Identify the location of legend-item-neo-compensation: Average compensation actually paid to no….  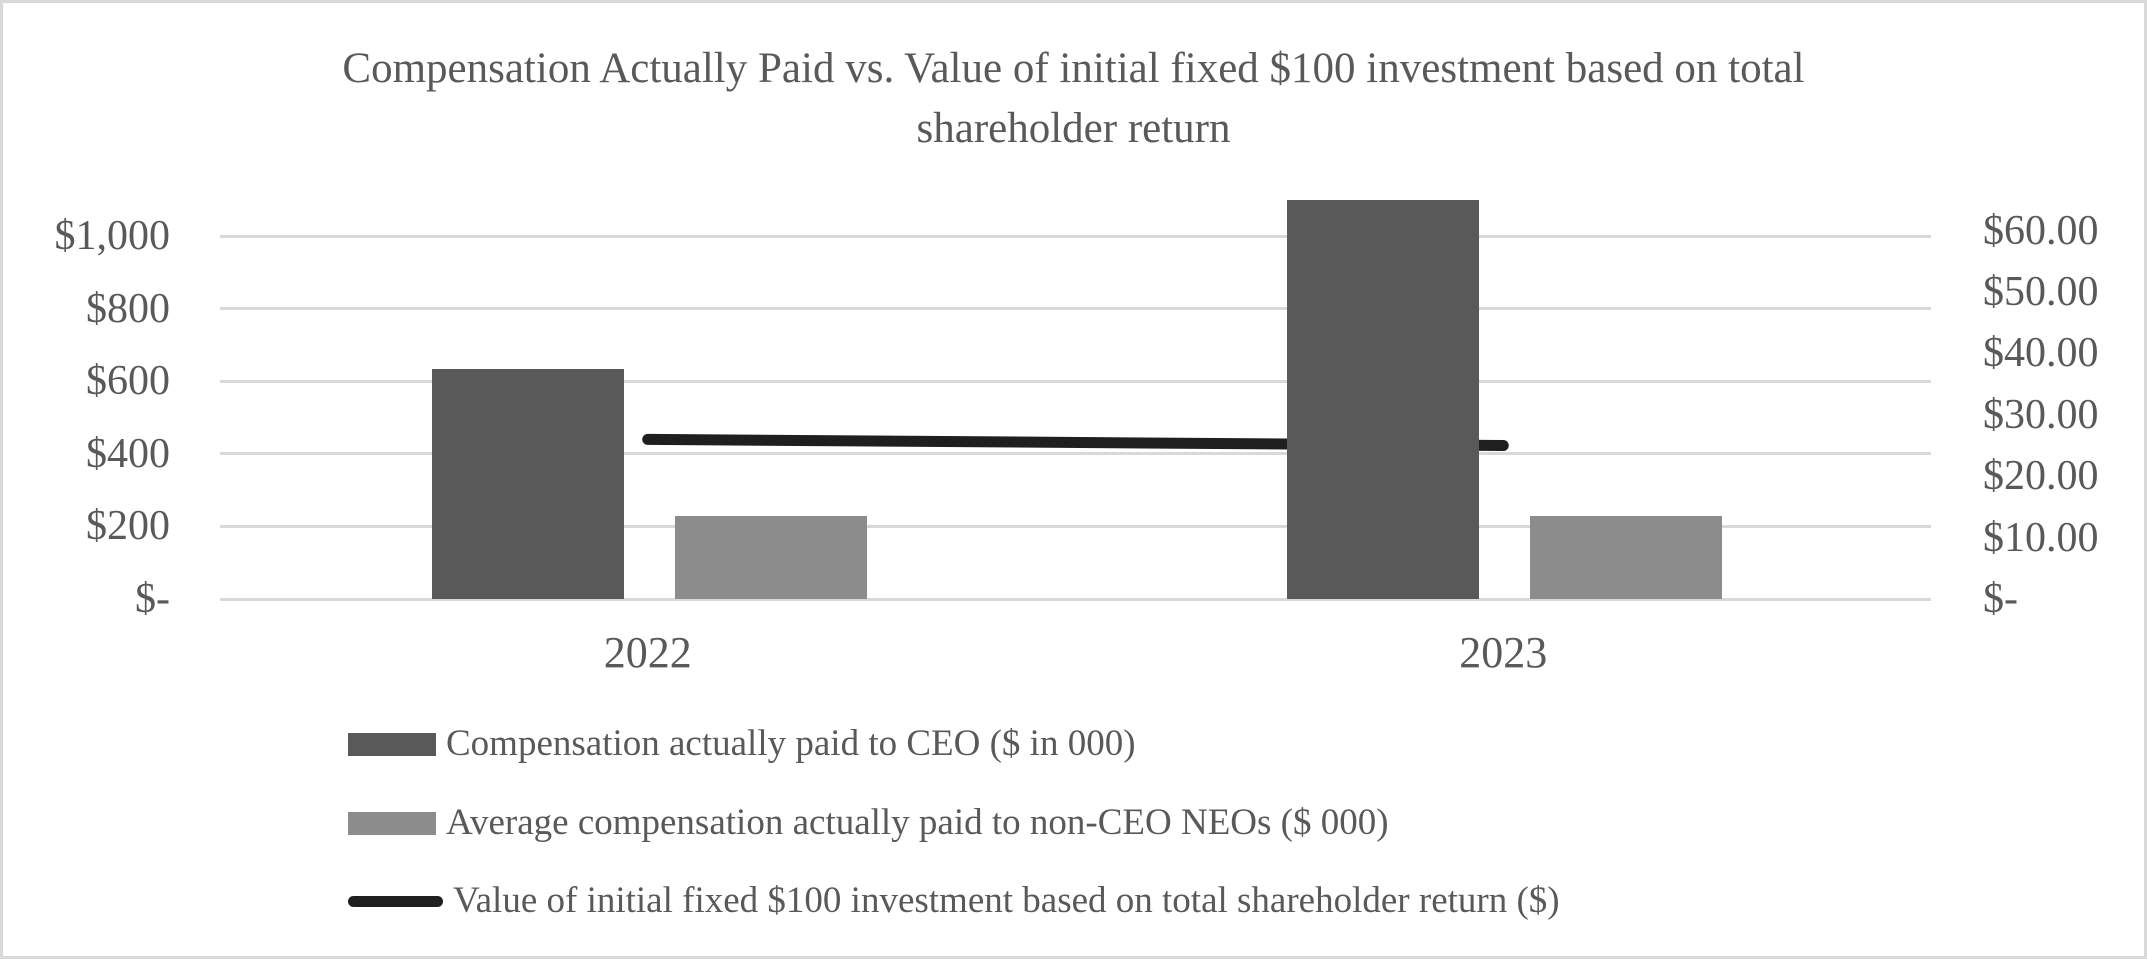
(868, 823).